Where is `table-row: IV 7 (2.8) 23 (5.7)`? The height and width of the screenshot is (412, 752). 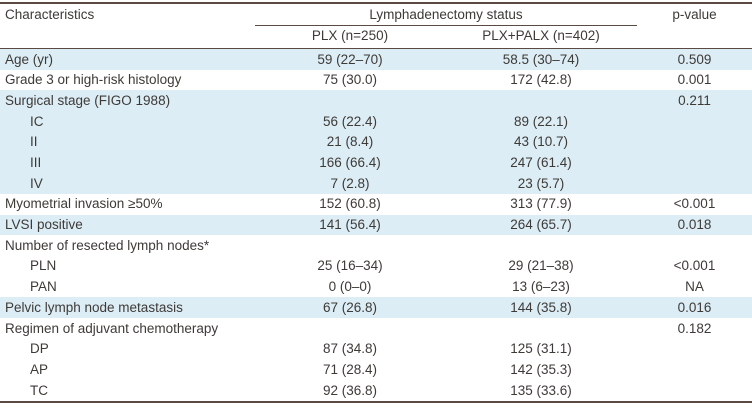
table-row: IV 7 (2.8) 23 (5.7) is located at coordinates (376, 183).